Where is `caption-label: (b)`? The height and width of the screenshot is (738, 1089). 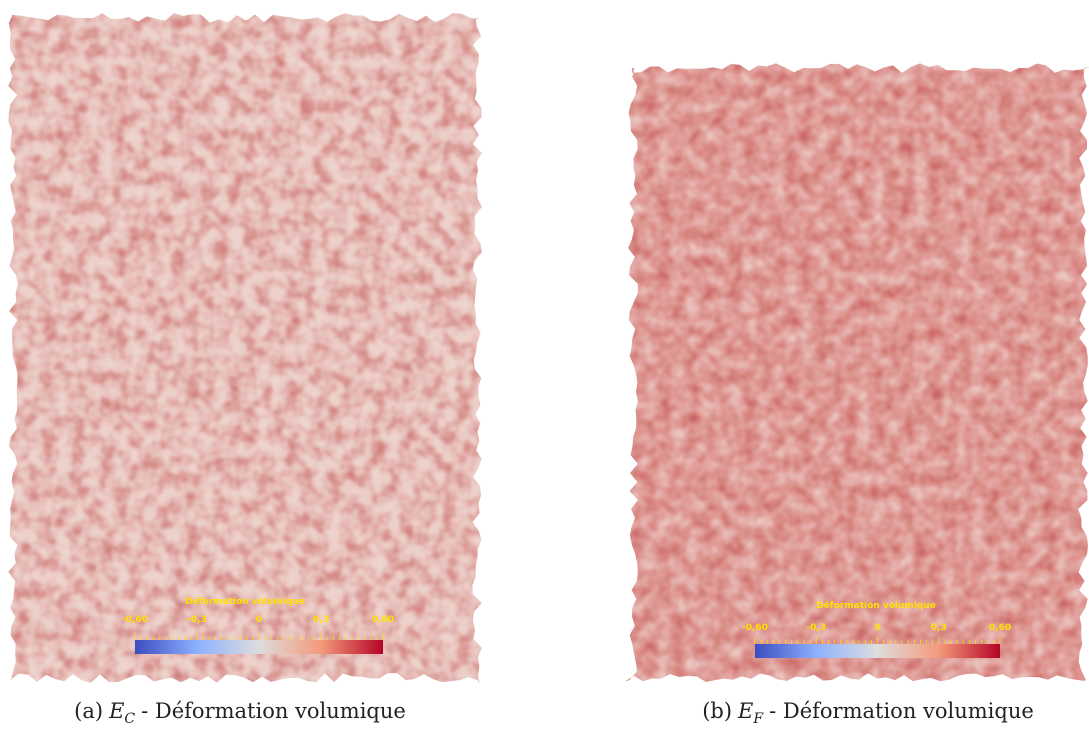
caption-label: (b) is located at coordinates (717, 711).